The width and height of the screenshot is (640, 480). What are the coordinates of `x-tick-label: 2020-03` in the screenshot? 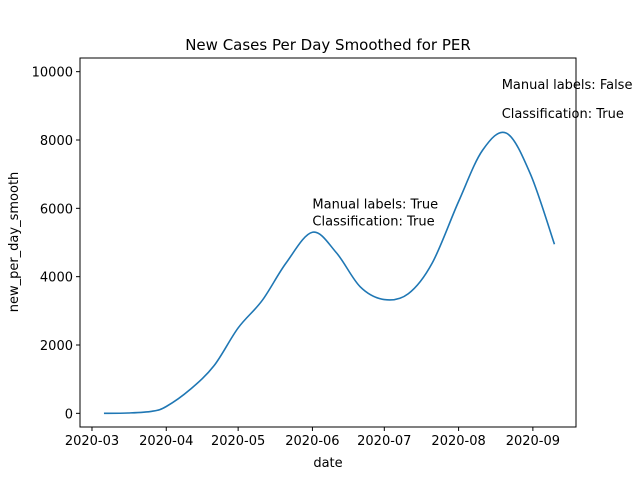 It's located at (92, 441).